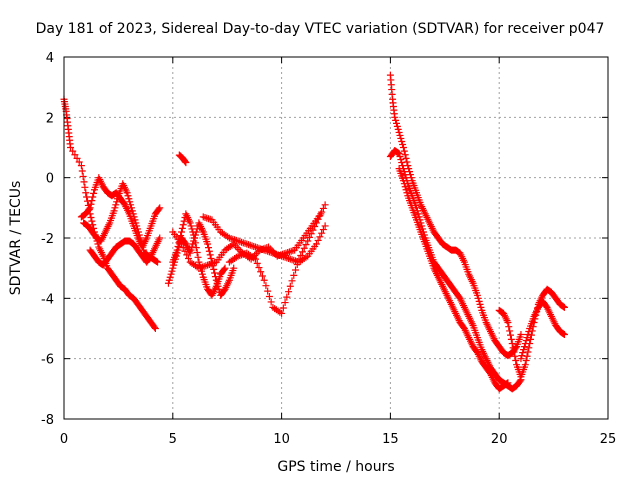 Image resolution: width=640 pixels, height=480 pixels. What do you see at coordinates (50, 58) in the screenshot?
I see `y-tick-label: 4` at bounding box center [50, 58].